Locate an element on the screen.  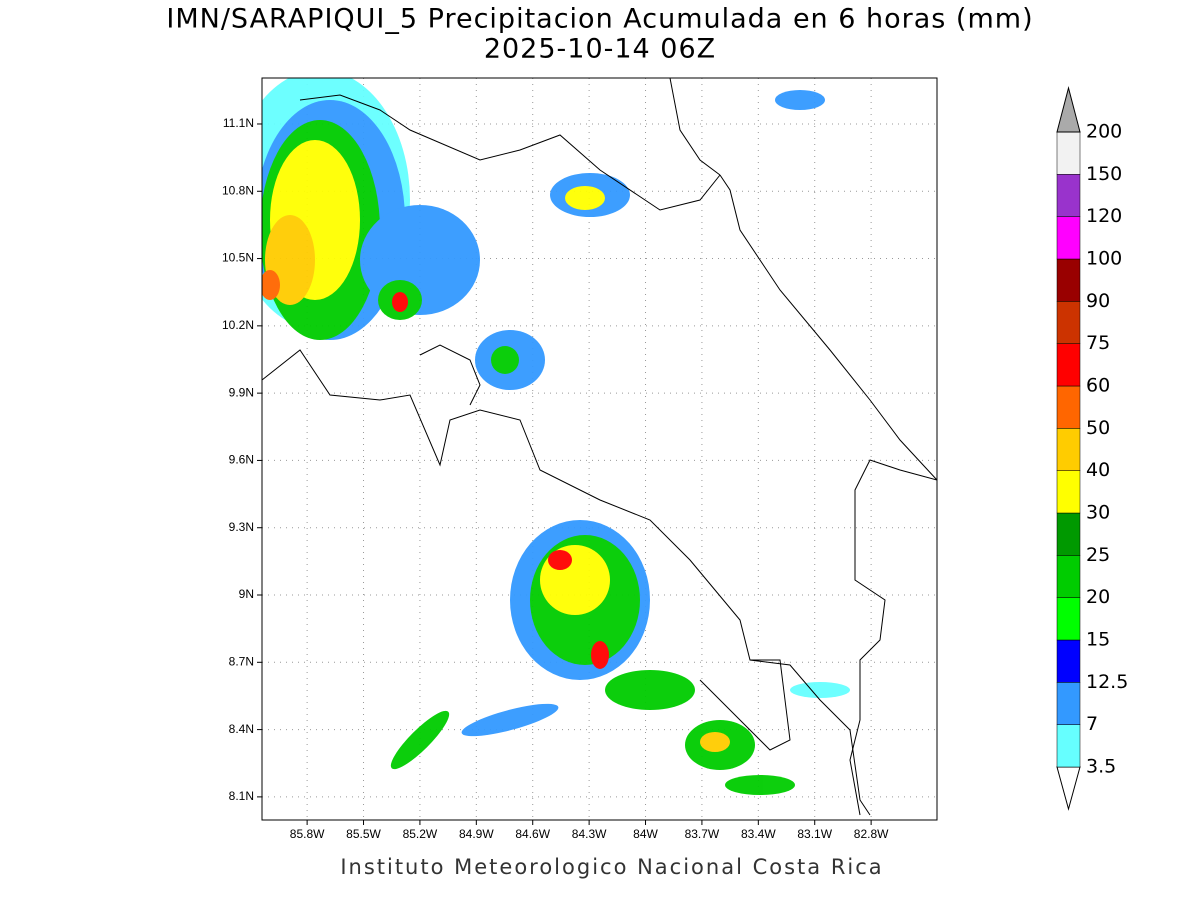
lat-tick-label: 10.2N is located at coordinates (238, 325).